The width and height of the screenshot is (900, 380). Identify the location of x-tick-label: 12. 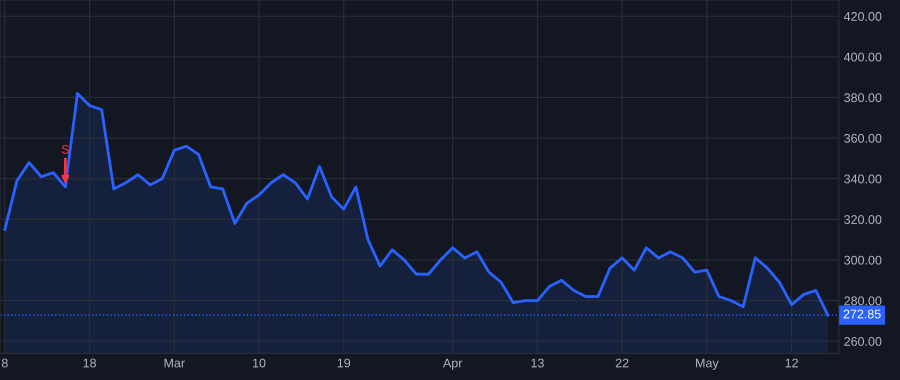
(792, 363).